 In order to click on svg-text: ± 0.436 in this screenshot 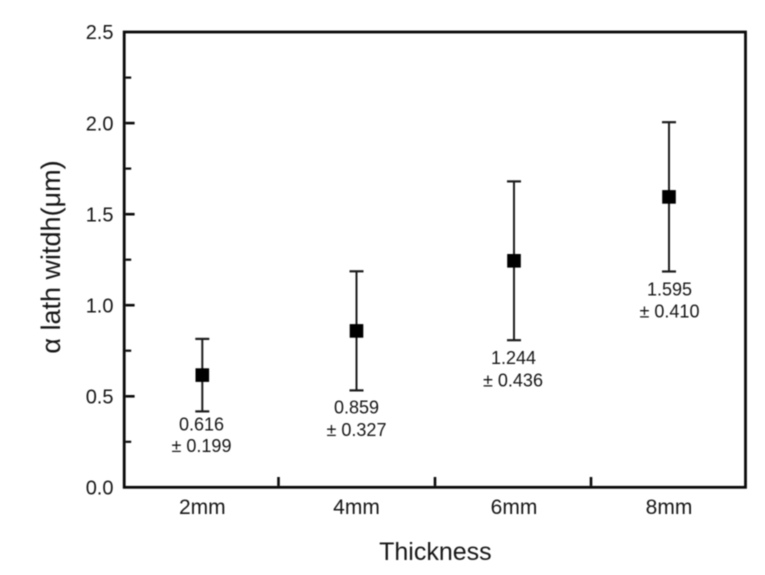, I will do `click(513, 380)`.